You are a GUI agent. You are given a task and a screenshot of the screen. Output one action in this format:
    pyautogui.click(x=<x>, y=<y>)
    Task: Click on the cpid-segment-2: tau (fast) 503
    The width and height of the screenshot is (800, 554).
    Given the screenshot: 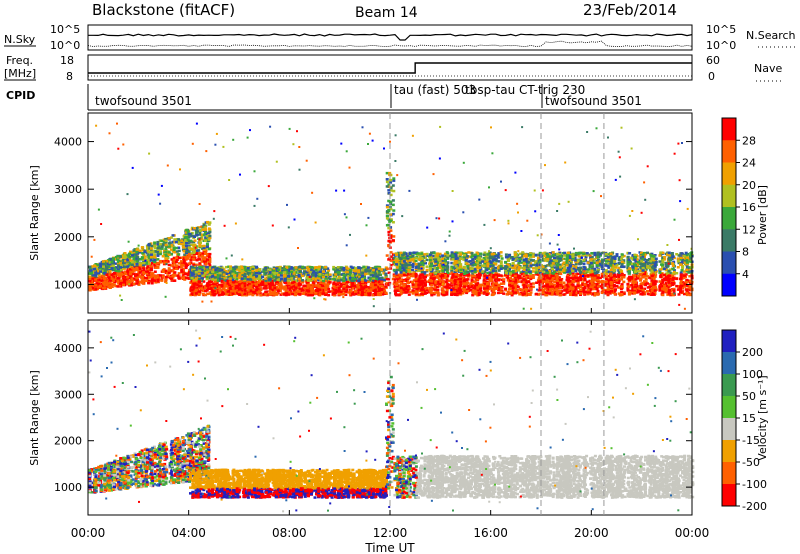 What is the action you would take?
    pyautogui.click(x=435, y=90)
    